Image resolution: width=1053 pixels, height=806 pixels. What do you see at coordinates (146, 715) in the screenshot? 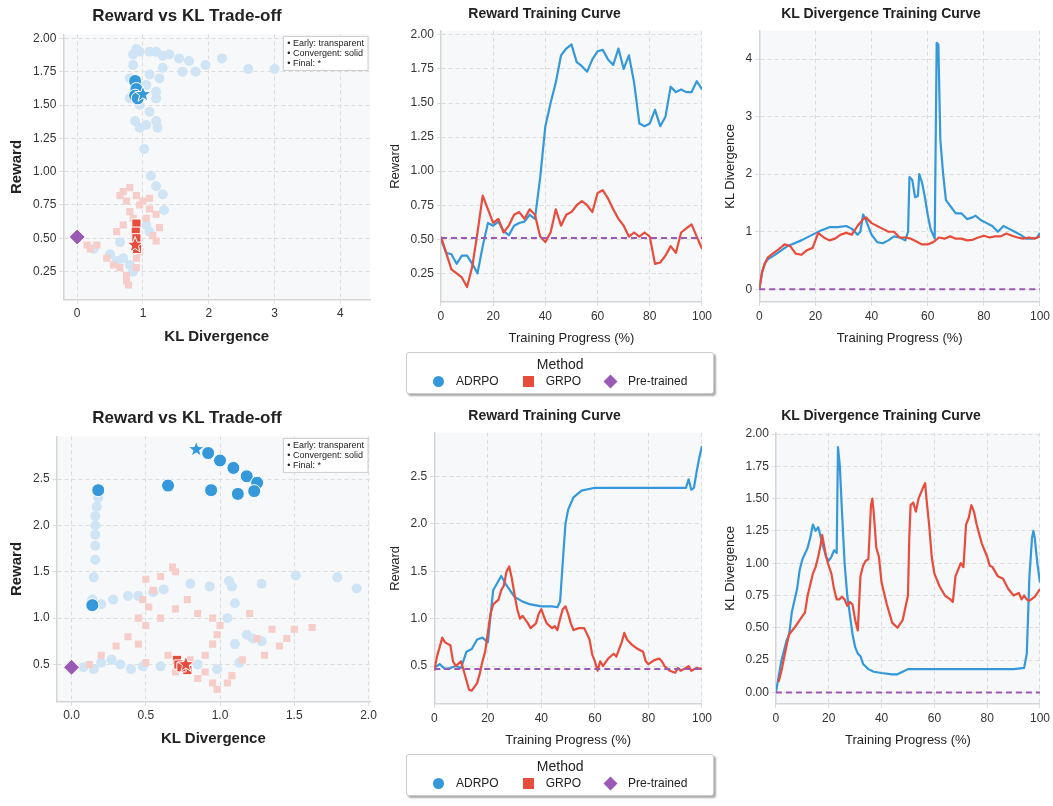
I see `x-tick-label: 0.5` at bounding box center [146, 715].